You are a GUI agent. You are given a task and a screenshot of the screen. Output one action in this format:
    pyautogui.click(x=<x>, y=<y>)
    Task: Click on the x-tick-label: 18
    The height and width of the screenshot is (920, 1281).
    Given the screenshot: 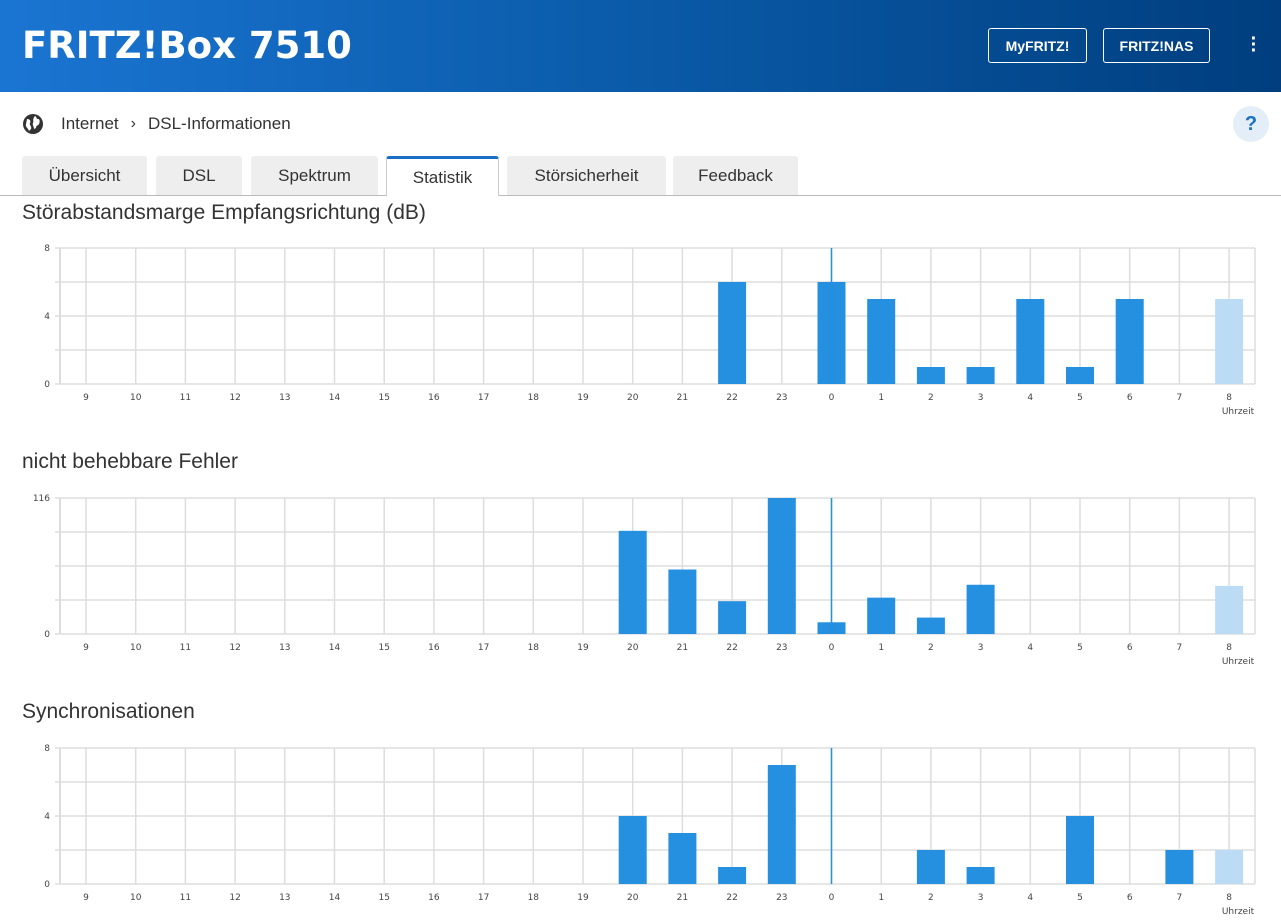 What is the action you would take?
    pyautogui.click(x=534, y=648)
    